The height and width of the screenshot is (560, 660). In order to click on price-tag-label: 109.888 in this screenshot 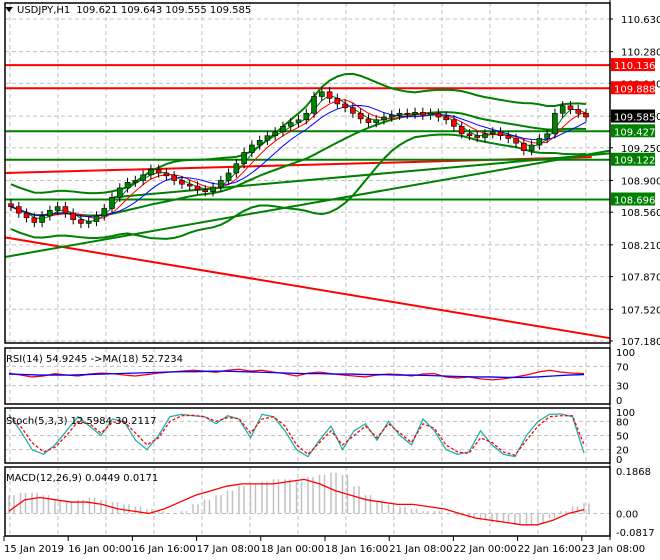, I will do `click(634, 89)`.